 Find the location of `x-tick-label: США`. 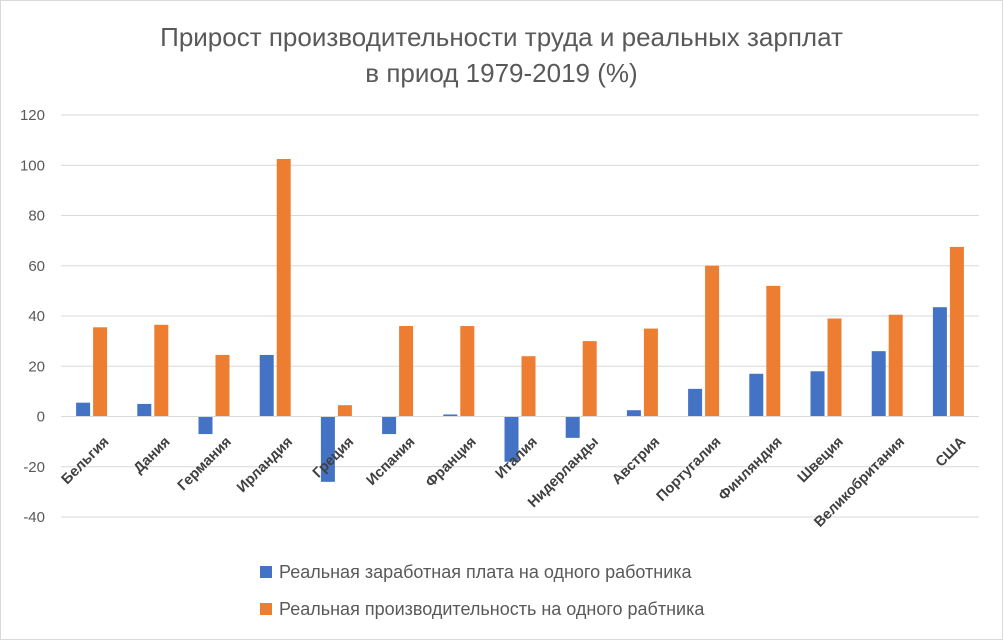

x-tick-label: США is located at coordinates (951, 452).